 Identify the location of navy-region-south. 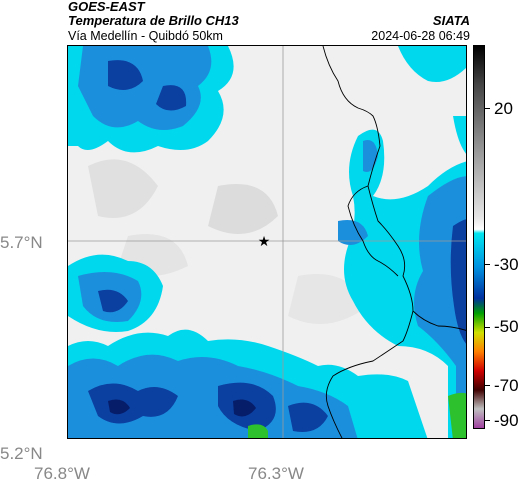
(182, 408).